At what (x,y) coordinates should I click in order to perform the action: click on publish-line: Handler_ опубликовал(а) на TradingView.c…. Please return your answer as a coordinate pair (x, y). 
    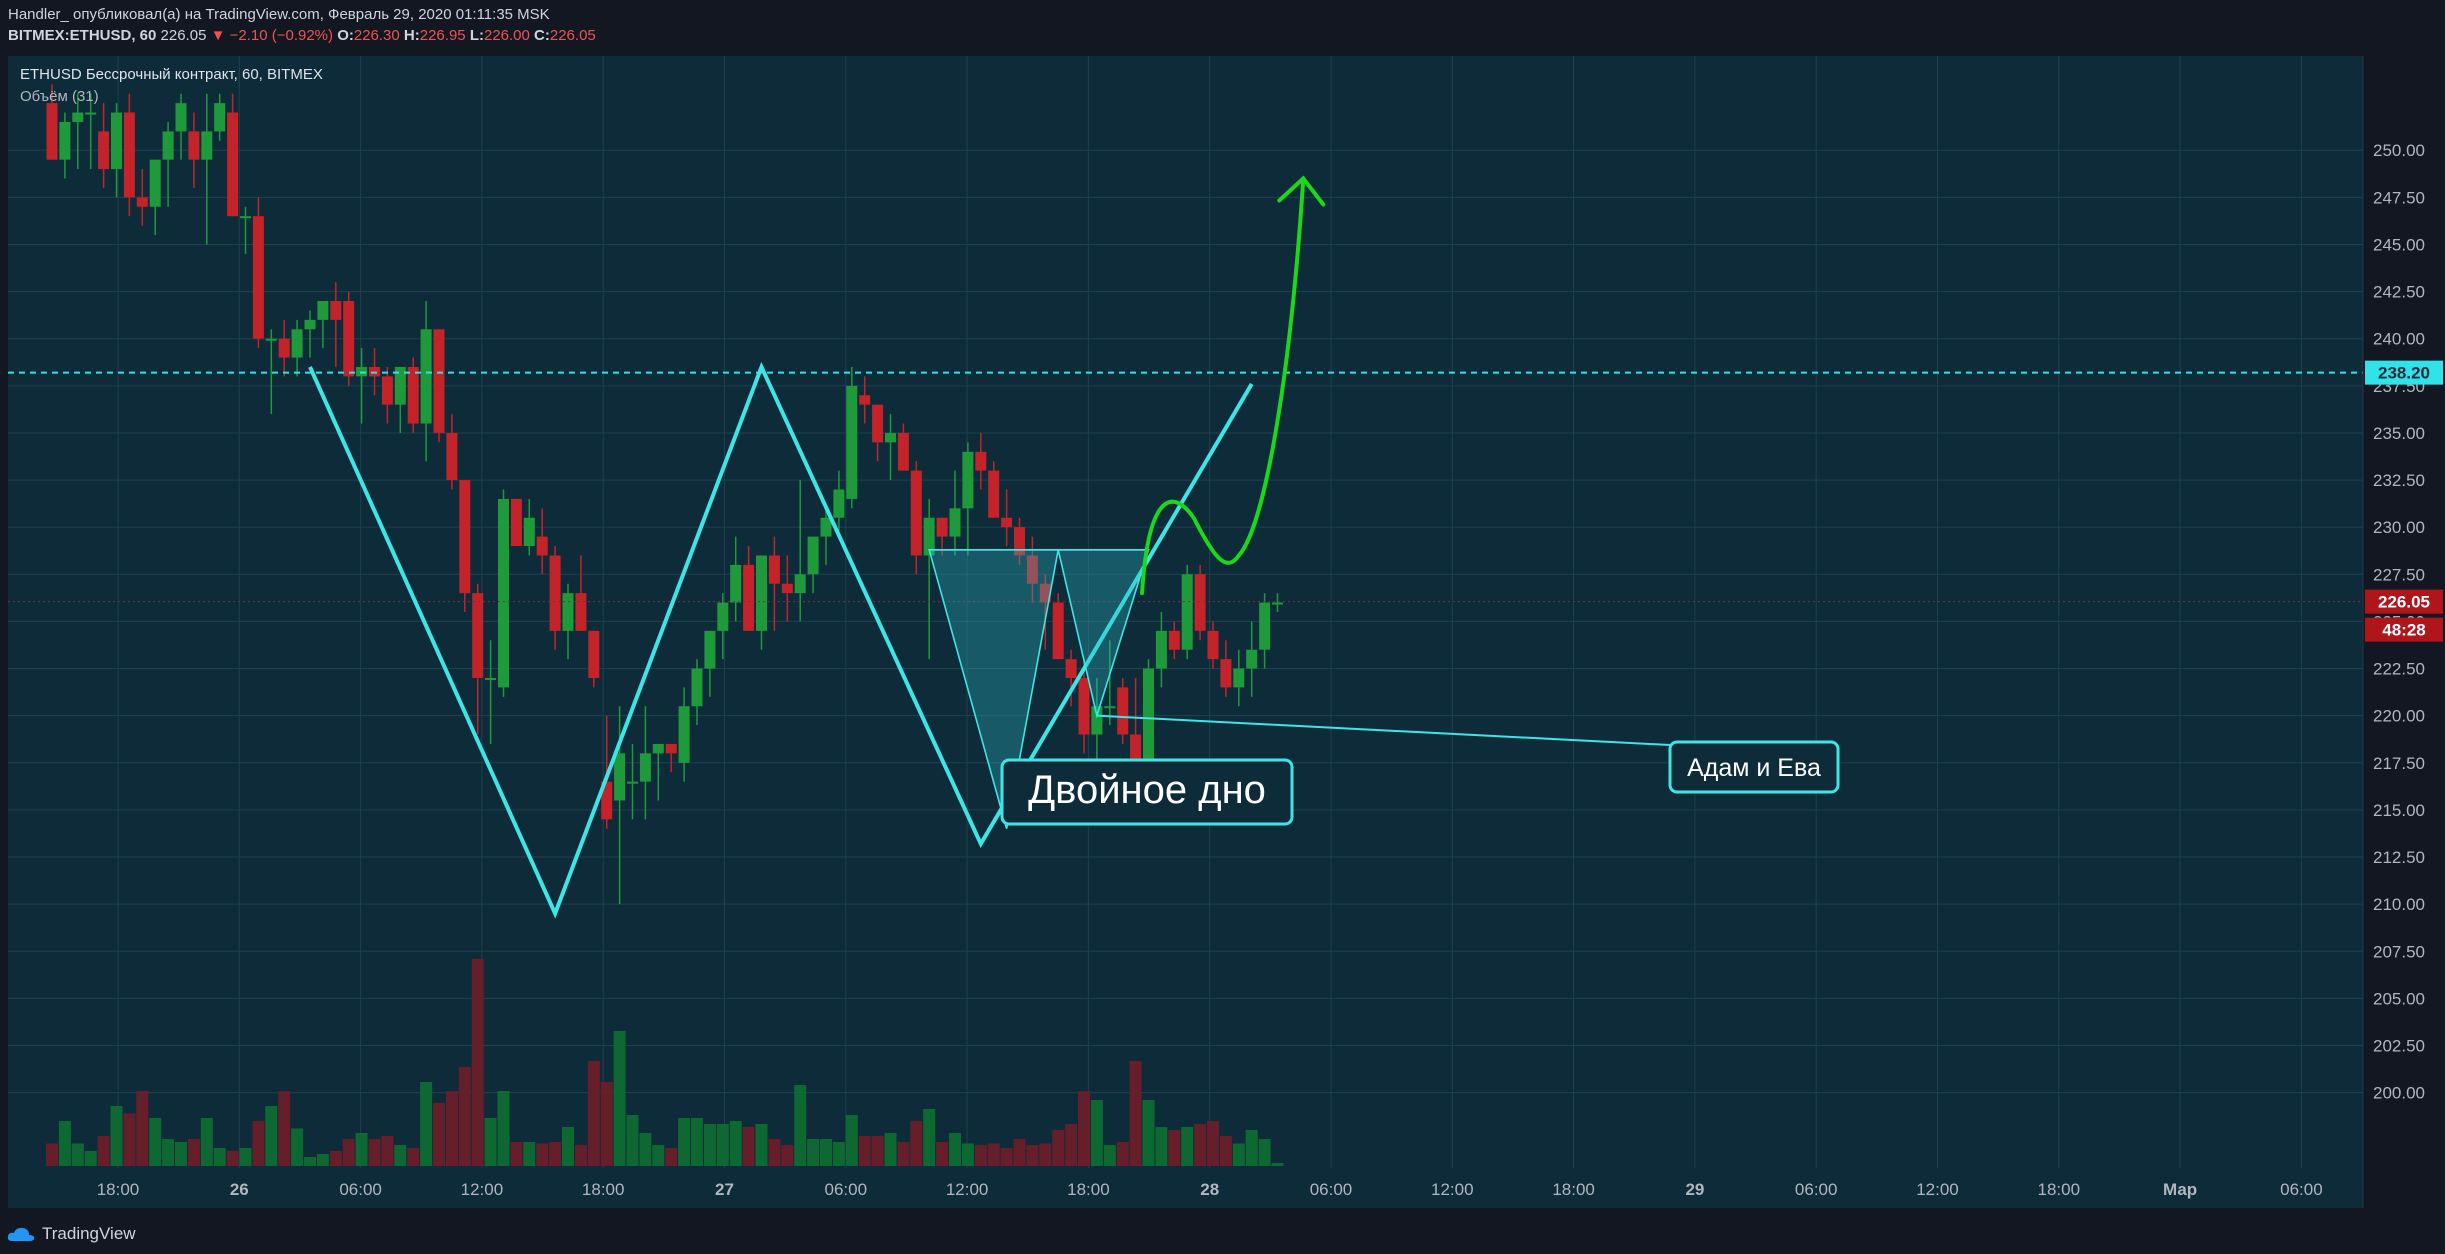
    Looking at the image, I should click on (279, 14).